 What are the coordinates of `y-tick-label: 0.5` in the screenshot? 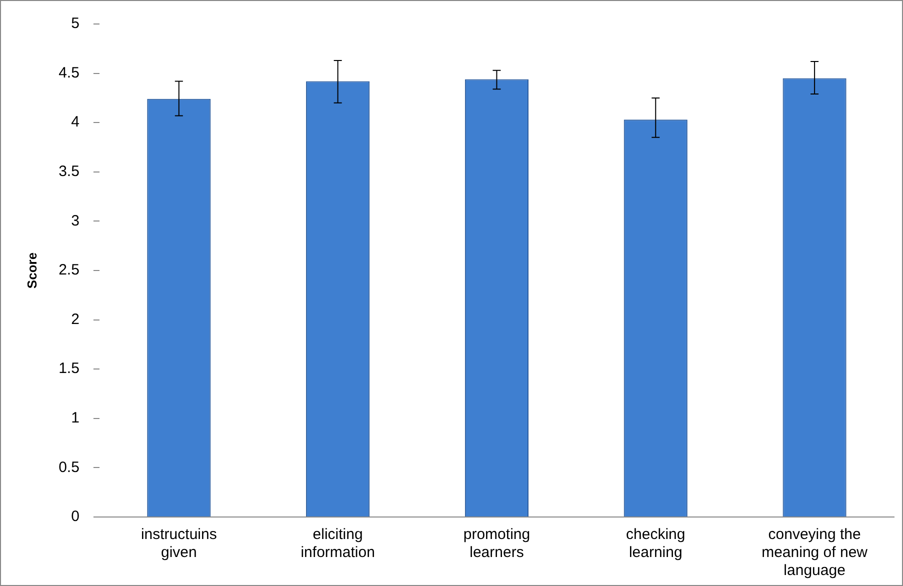 It's located at (69, 467).